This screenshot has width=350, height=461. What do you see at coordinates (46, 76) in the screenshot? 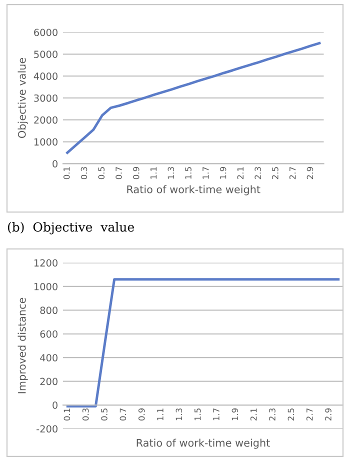
I see `y-tick-label: 4000` at bounding box center [46, 76].